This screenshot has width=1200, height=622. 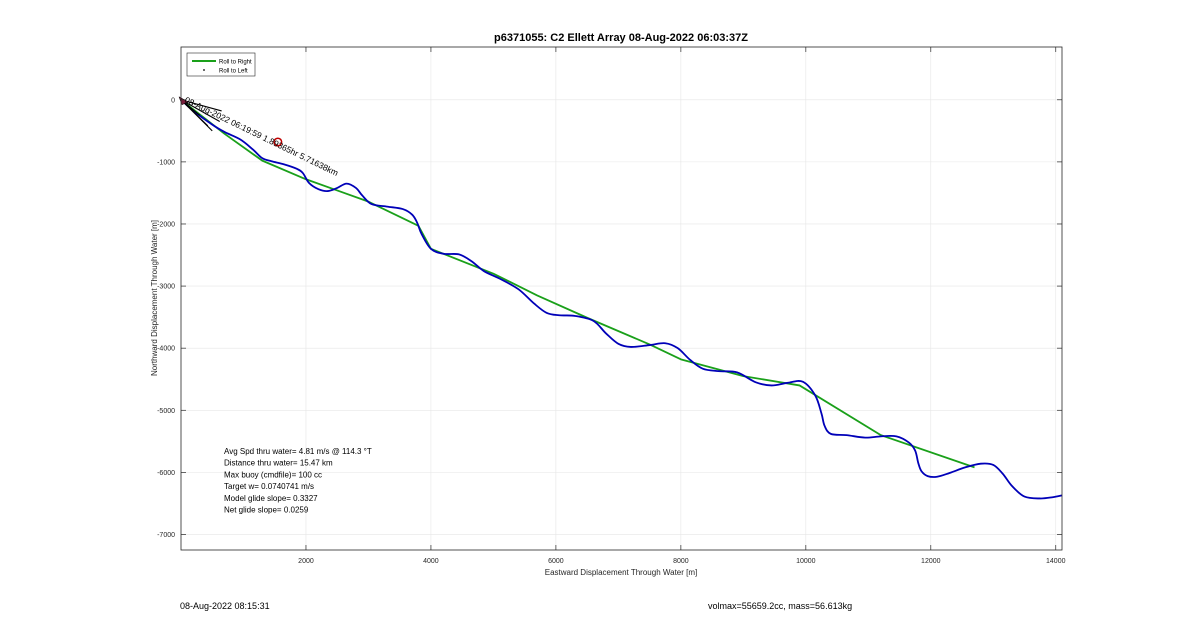 What do you see at coordinates (271, 498) in the screenshot?
I see `stats-line: Model glide slope= 0.3327` at bounding box center [271, 498].